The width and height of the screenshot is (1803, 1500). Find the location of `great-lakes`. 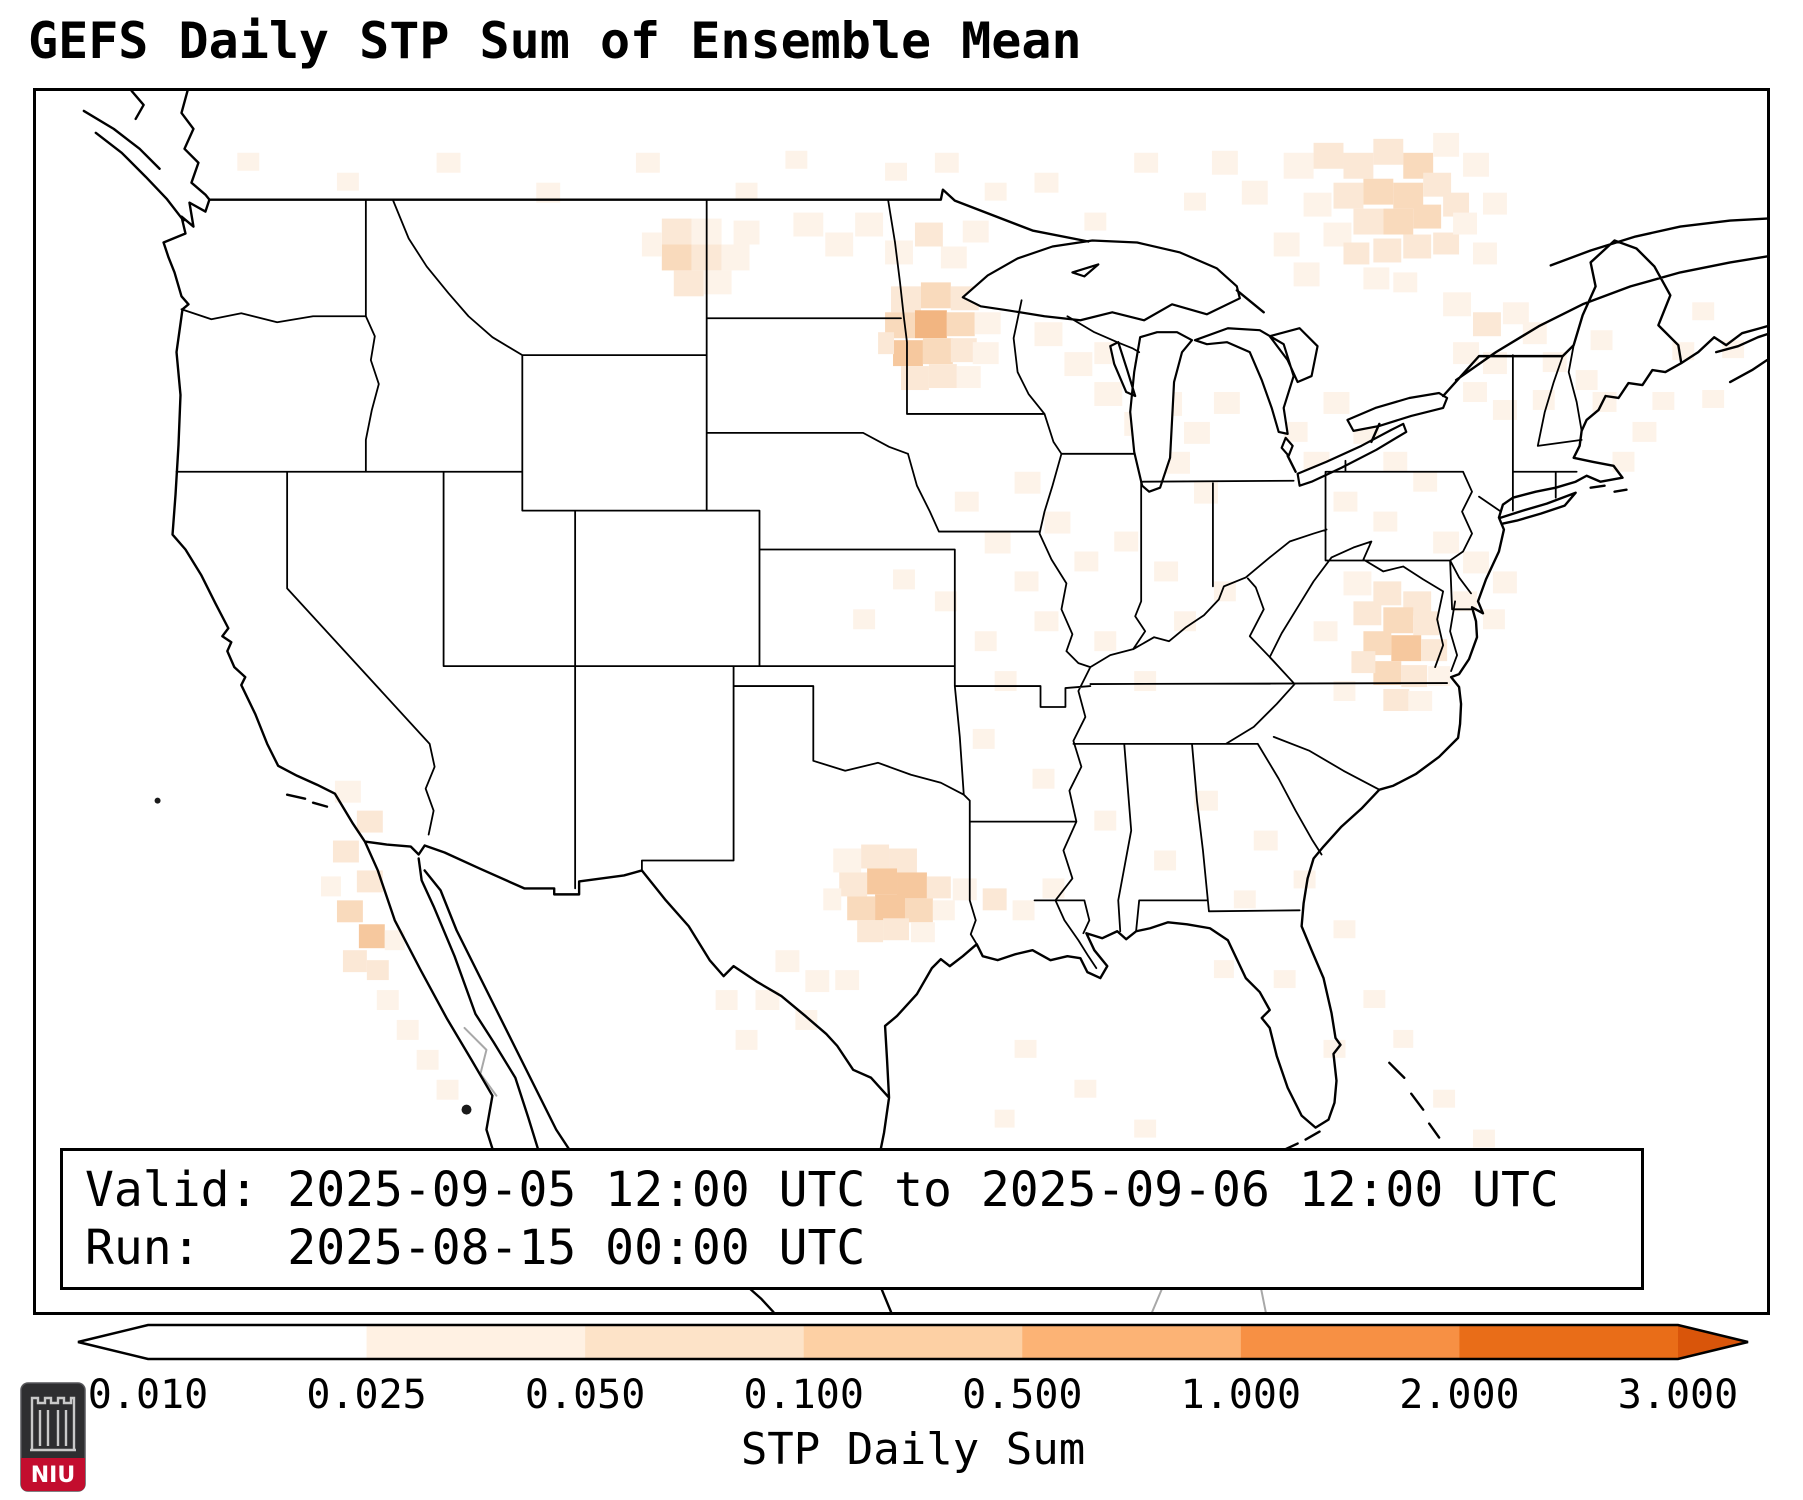

great-lakes is located at coordinates (1205, 366).